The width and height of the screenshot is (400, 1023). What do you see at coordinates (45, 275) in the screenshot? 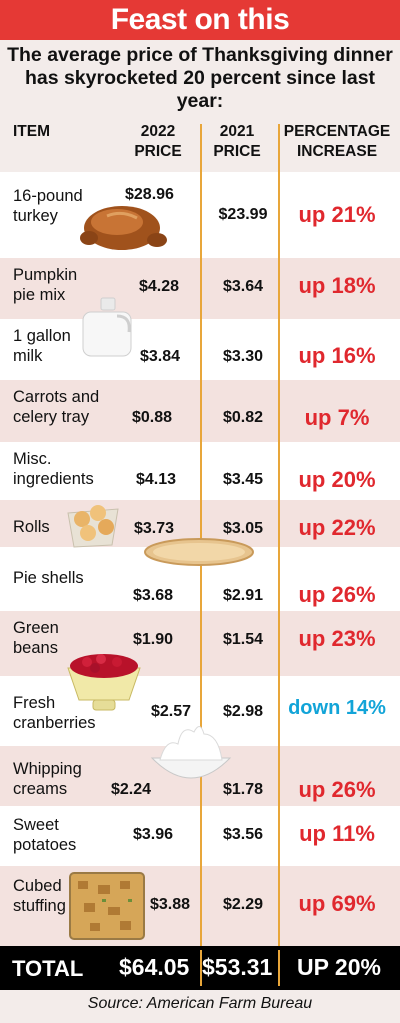
I see `item-name-line: Pumpkin` at bounding box center [45, 275].